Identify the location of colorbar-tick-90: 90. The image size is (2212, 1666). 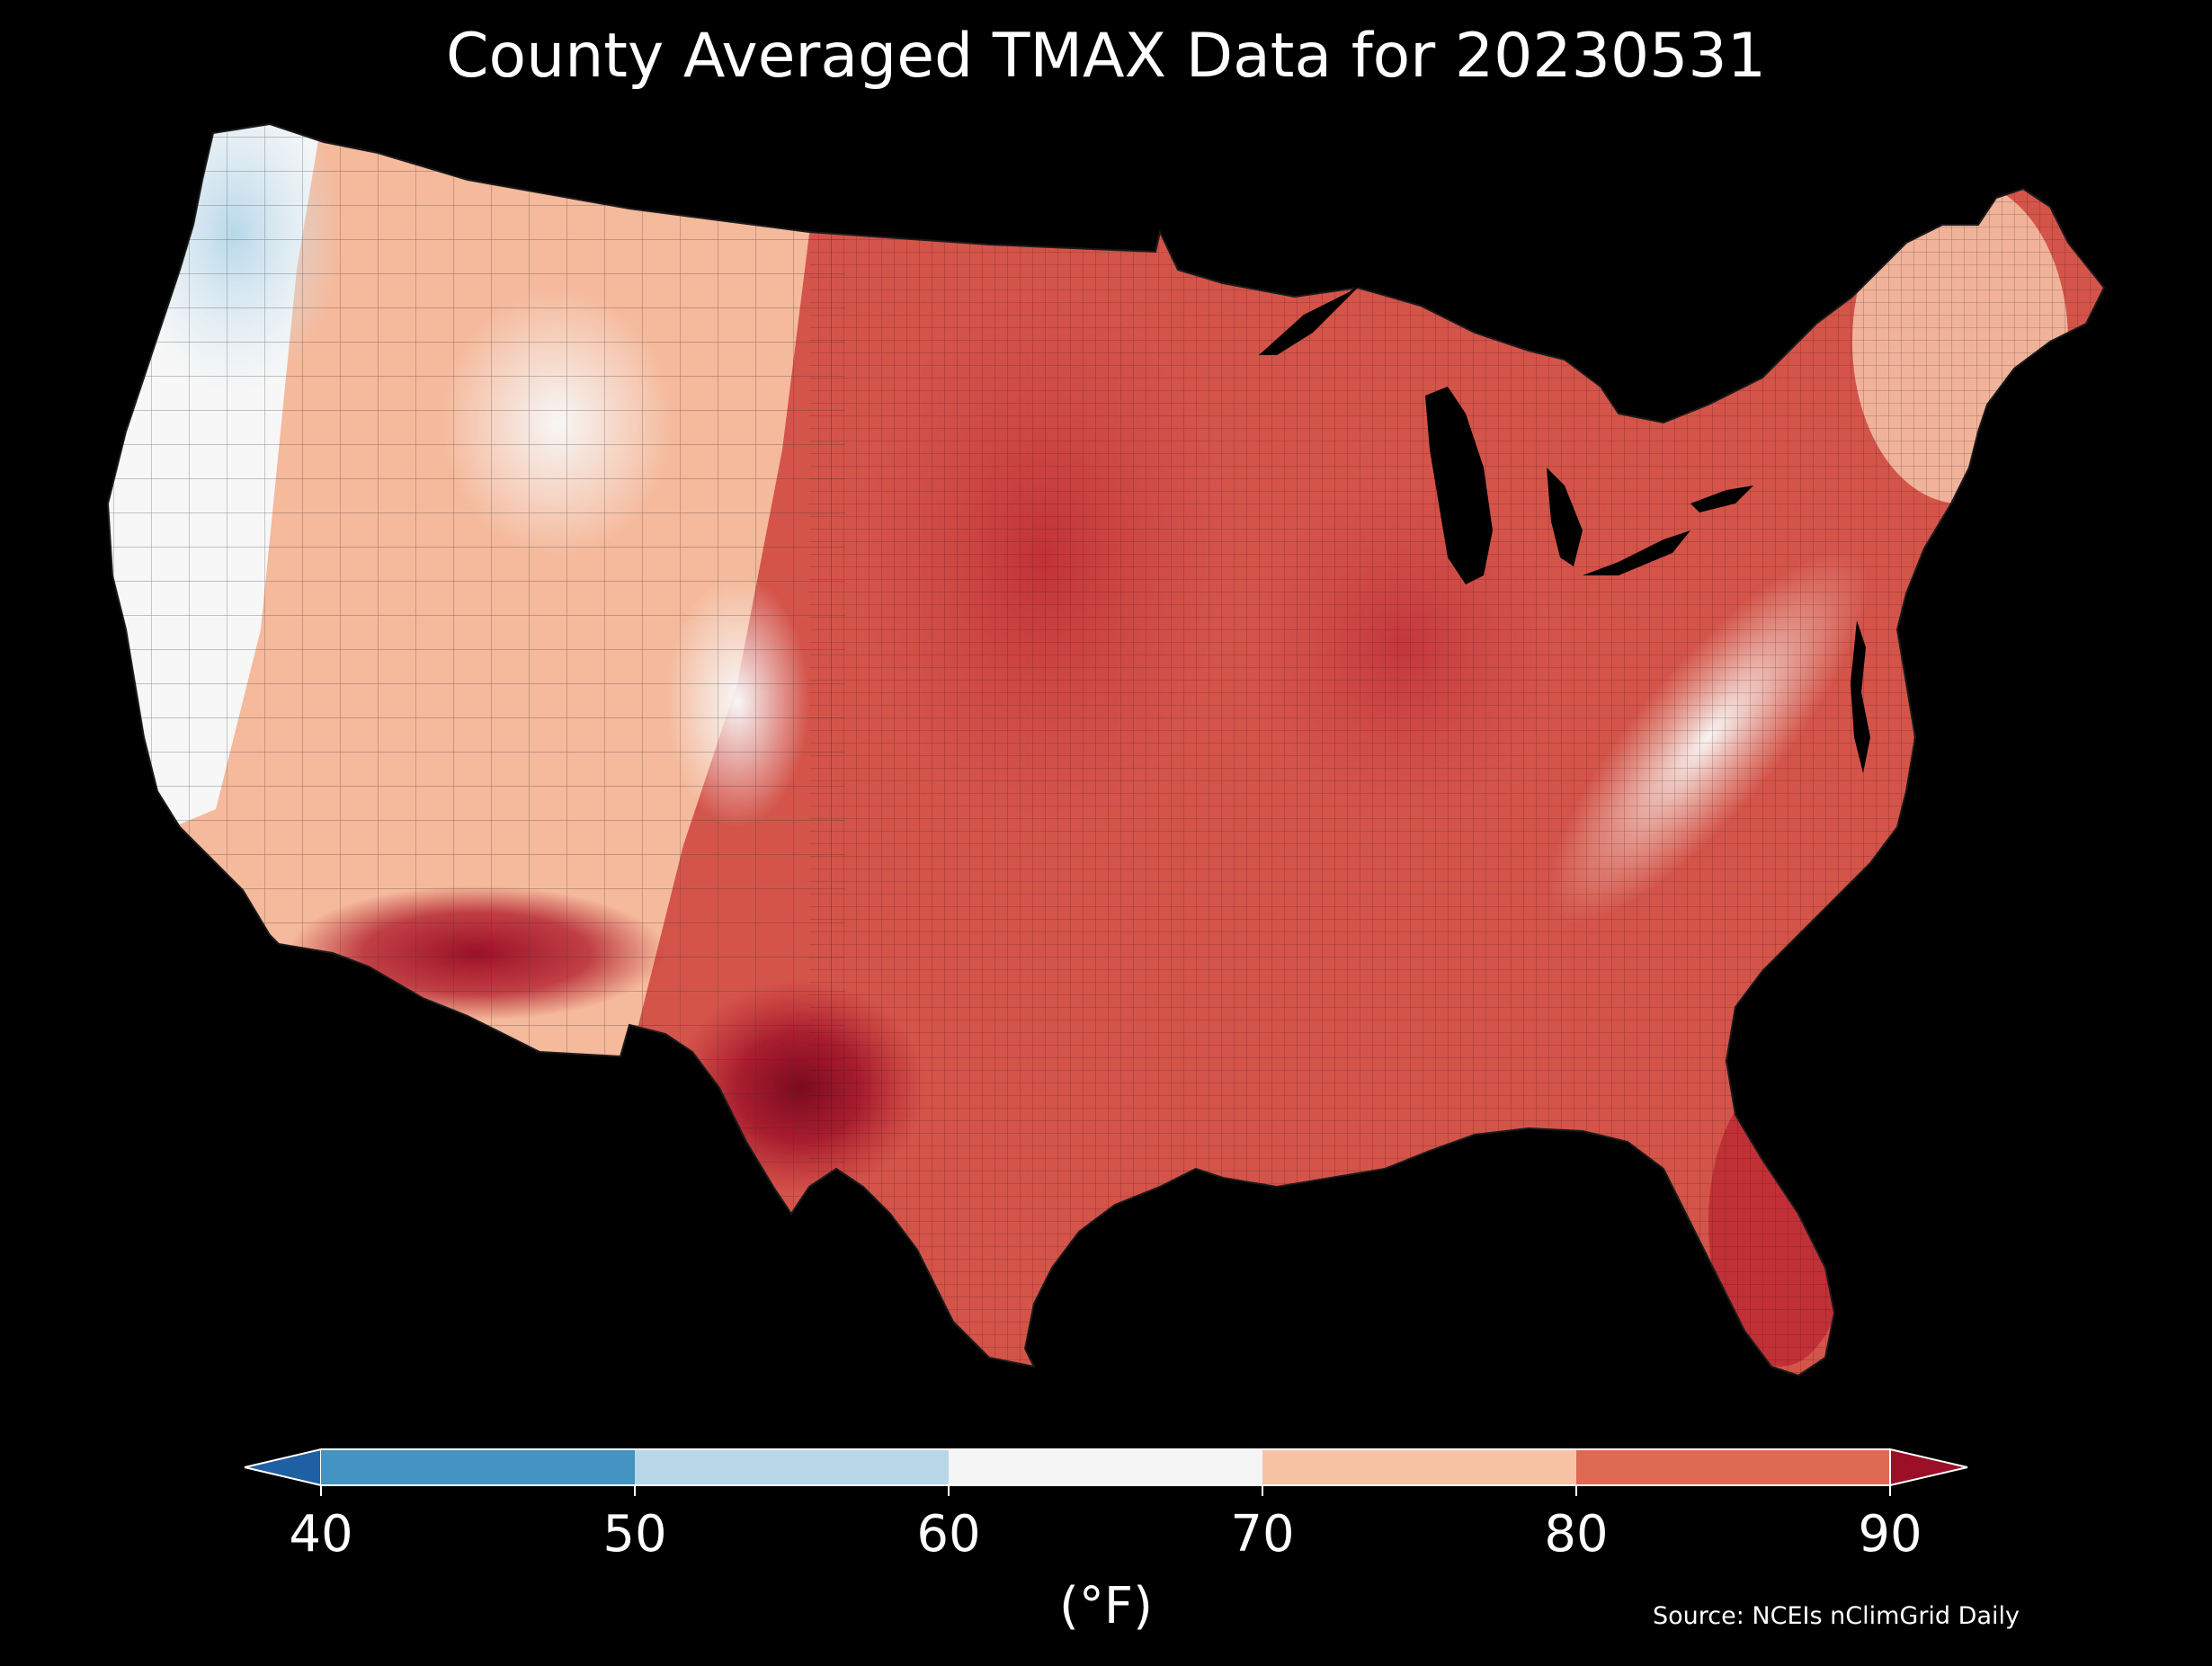
(1890, 1535).